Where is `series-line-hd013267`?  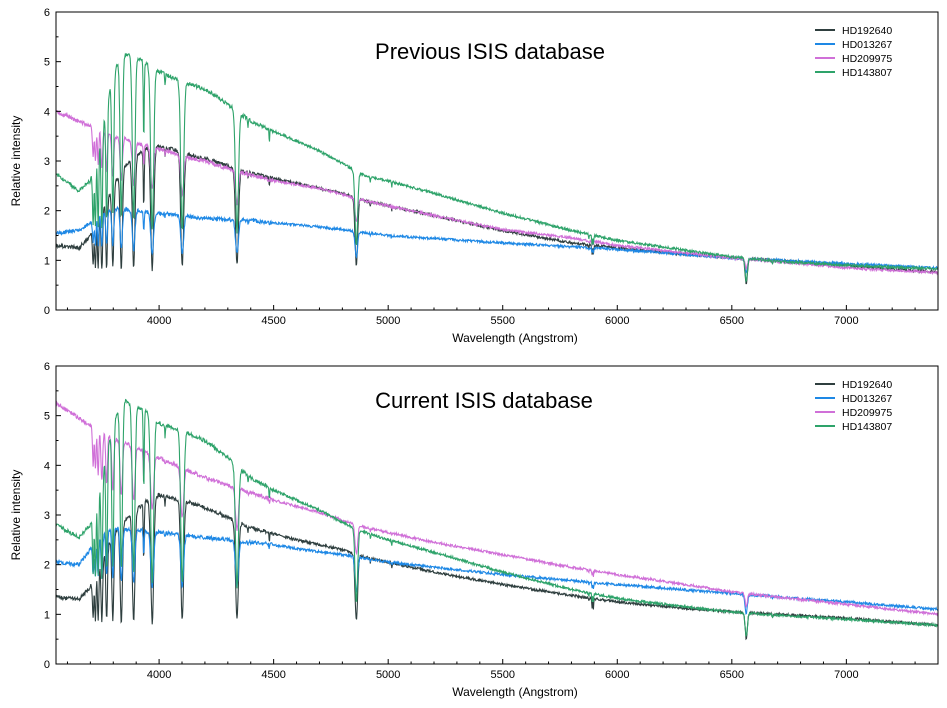
series-line-hd013267 is located at coordinates (497, 239).